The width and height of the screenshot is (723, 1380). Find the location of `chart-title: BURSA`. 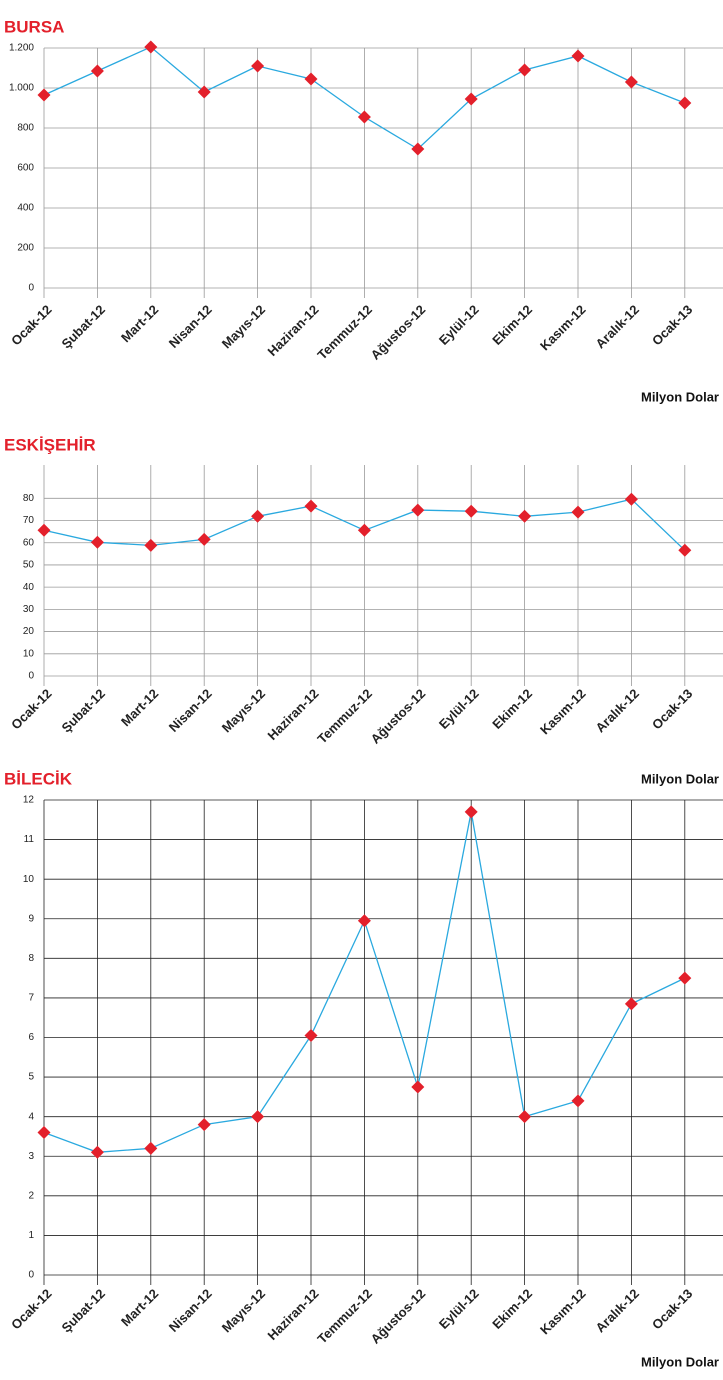

chart-title: BURSA is located at coordinates (34, 26).